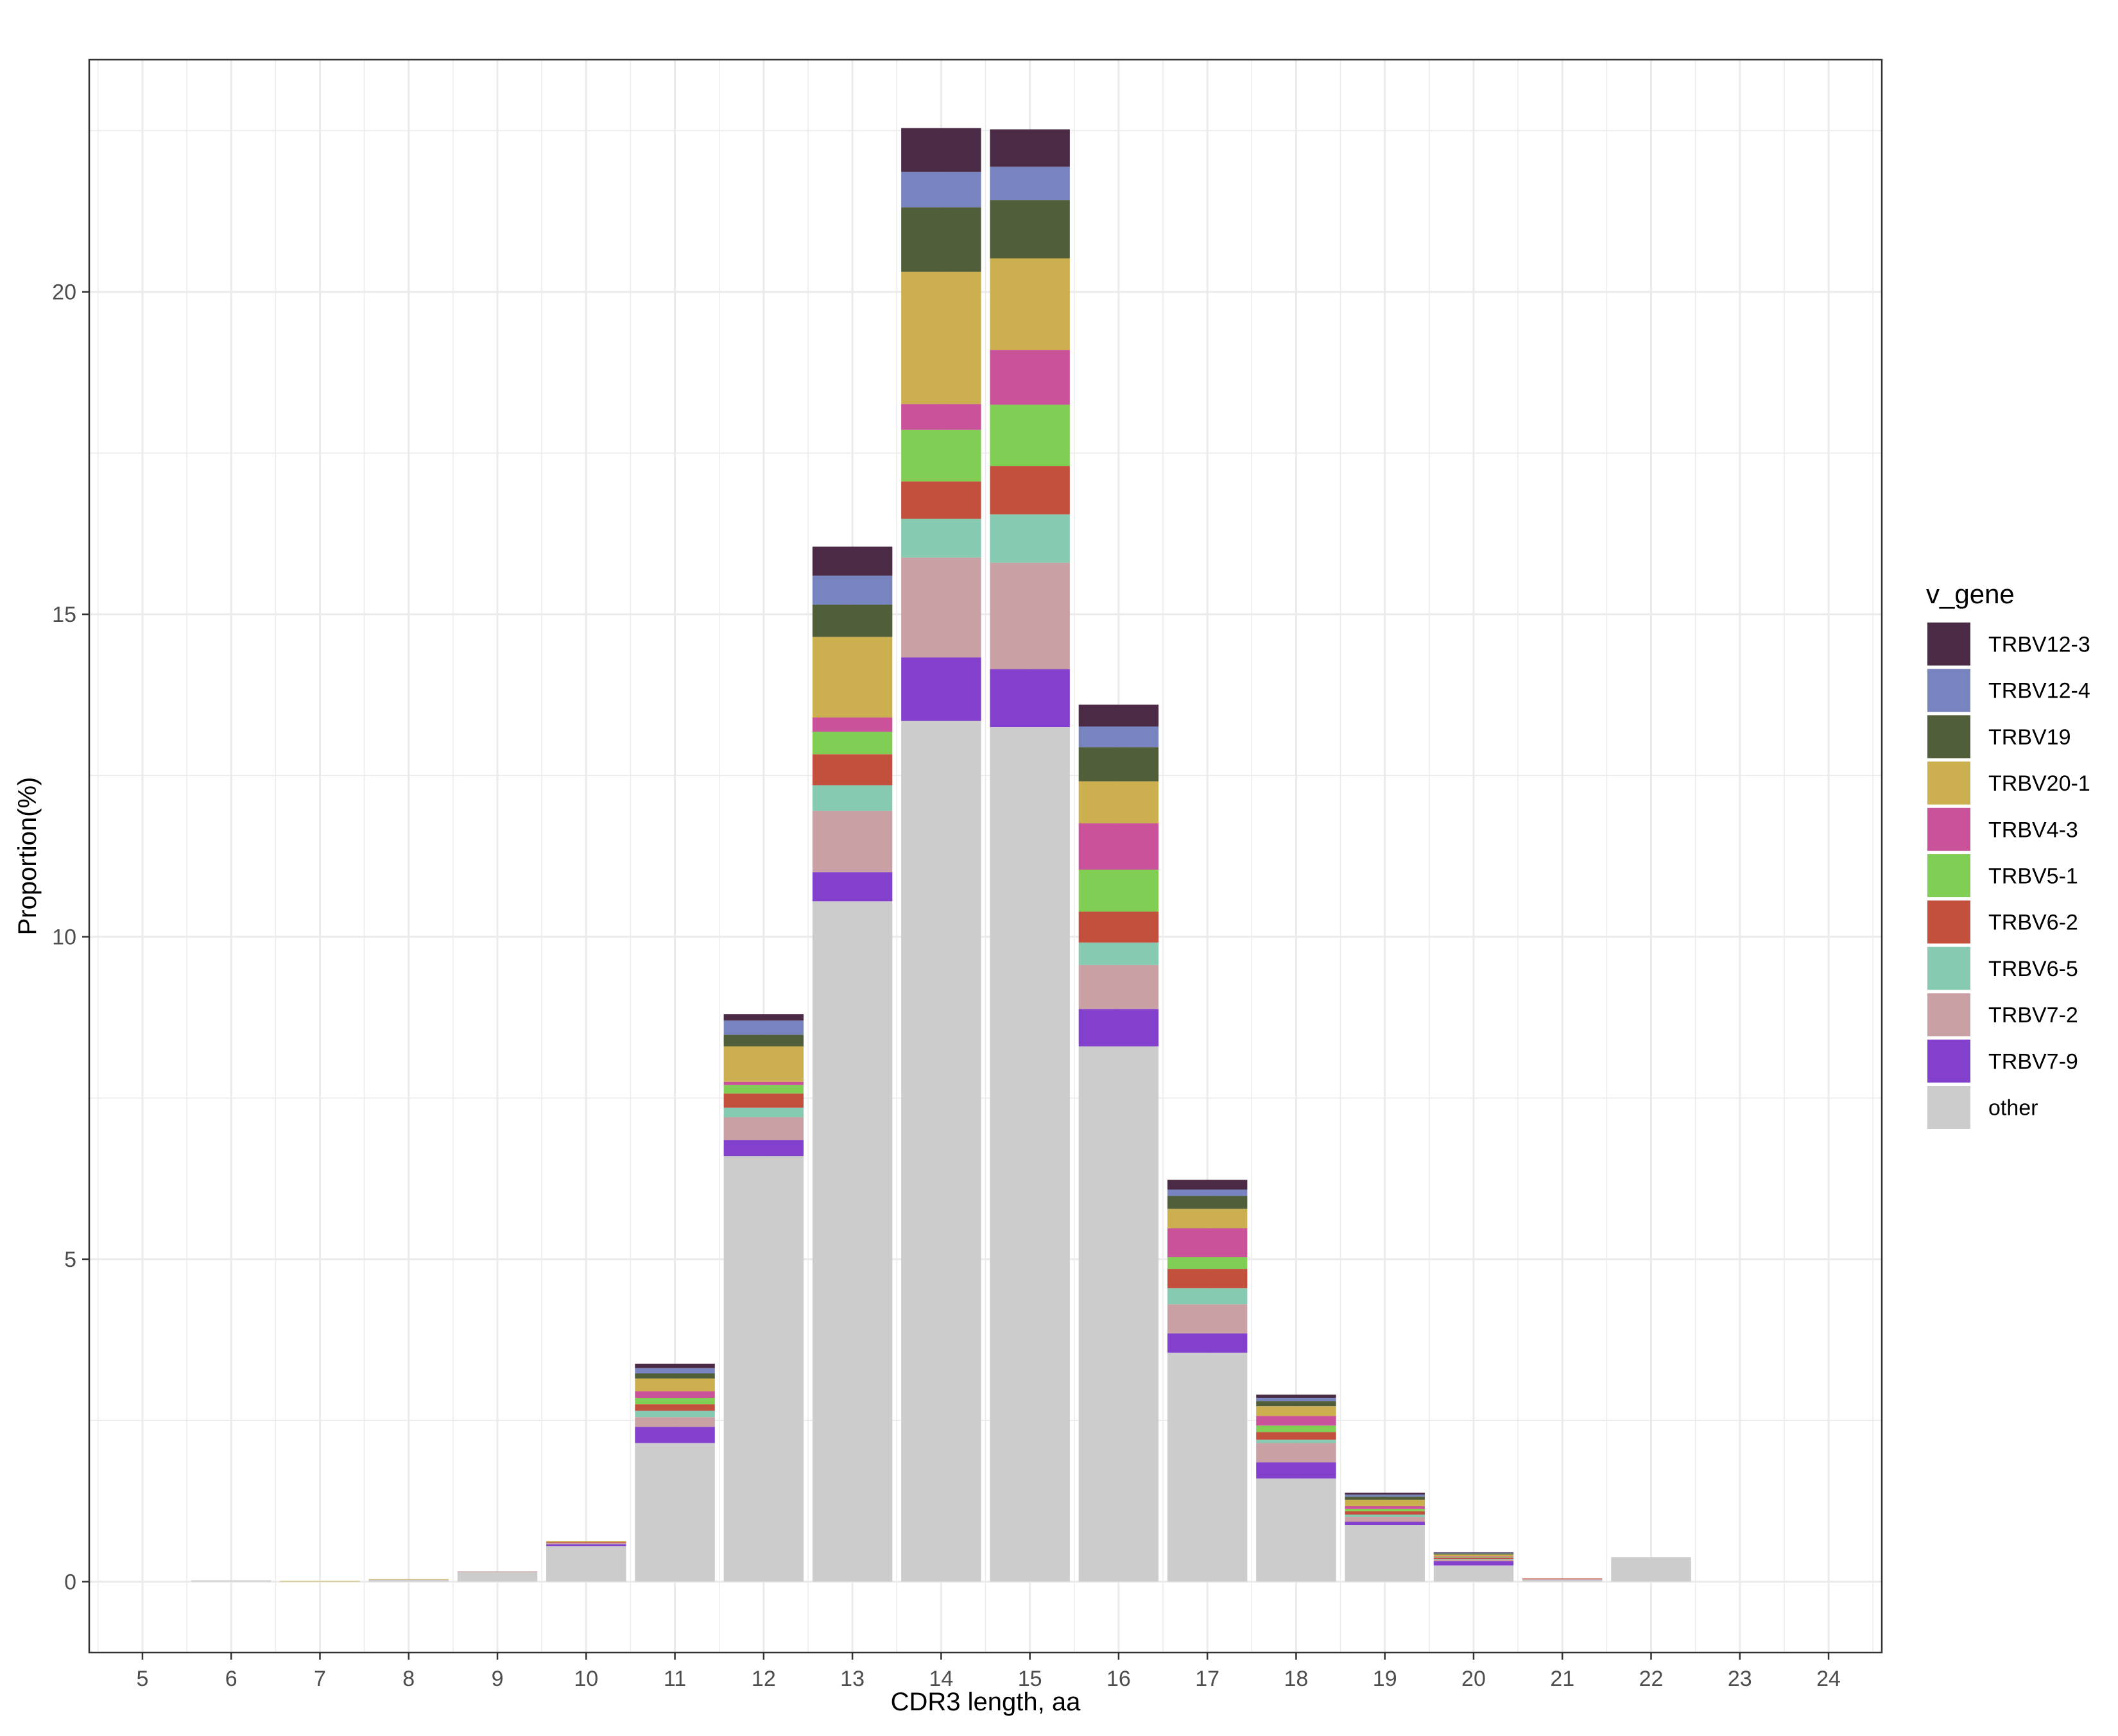 This screenshot has width=2118, height=1736. I want to click on legend-title: v_gene, so click(1970, 594).